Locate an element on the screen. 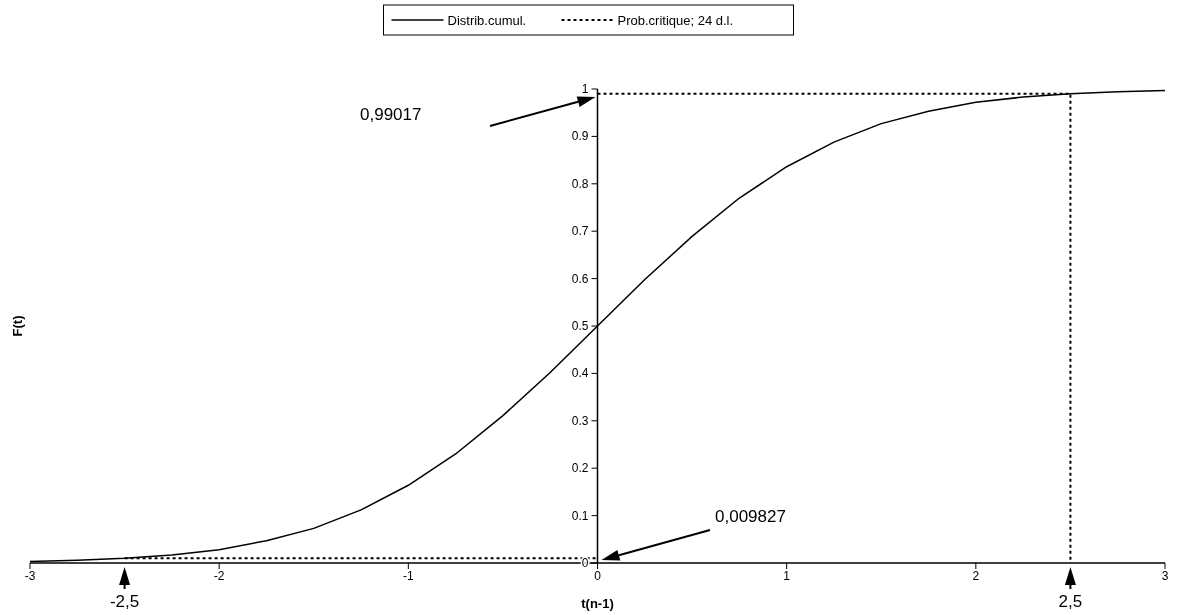  y-tick-label: 0.6 is located at coordinates (580, 278).